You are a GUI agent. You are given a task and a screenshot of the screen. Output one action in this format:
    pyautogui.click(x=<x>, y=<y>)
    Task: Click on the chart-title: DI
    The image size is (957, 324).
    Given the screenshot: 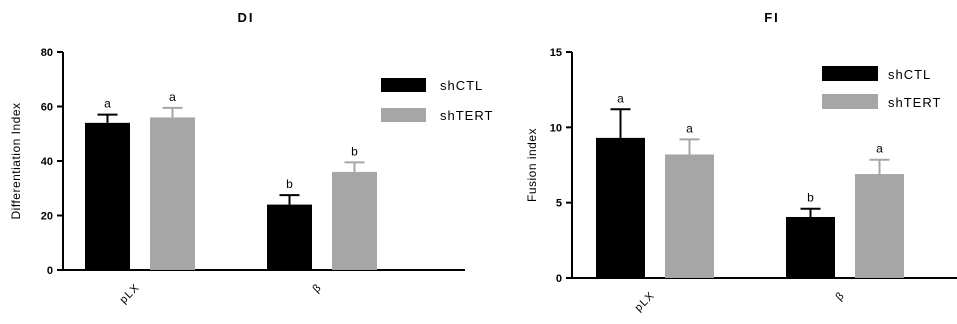 What is the action you would take?
    pyautogui.click(x=246, y=17)
    